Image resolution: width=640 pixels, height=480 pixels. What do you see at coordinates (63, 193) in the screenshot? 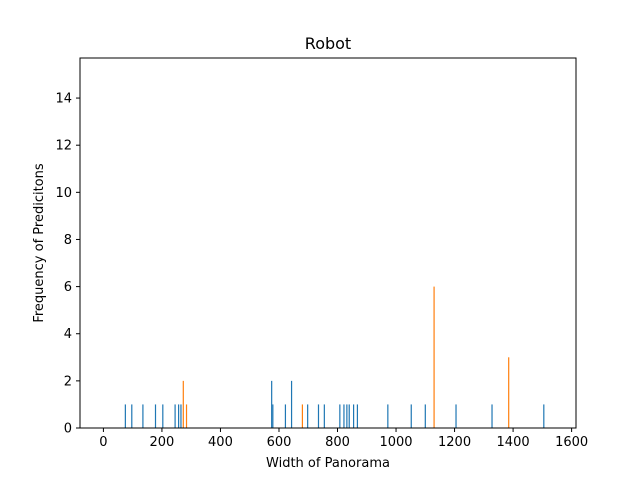
I see `y-tick-label-6: 10` at bounding box center [63, 193].